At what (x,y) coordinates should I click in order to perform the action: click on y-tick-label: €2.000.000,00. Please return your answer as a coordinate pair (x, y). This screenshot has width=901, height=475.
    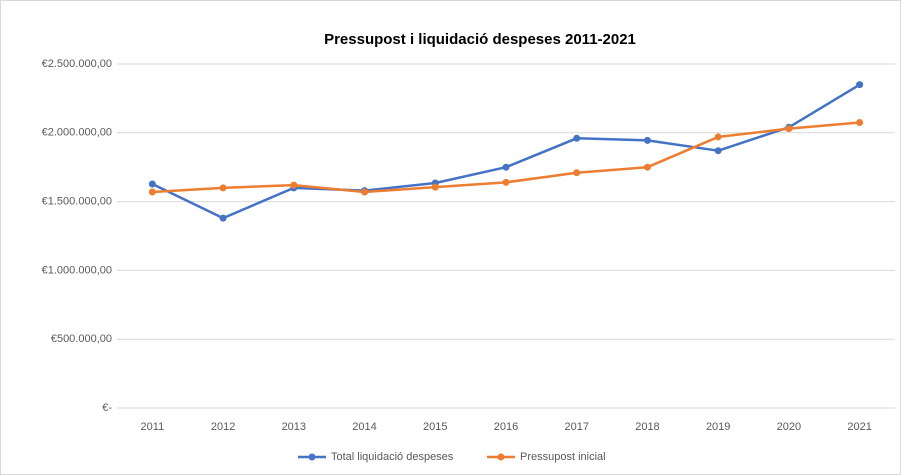
    Looking at the image, I should click on (77, 133).